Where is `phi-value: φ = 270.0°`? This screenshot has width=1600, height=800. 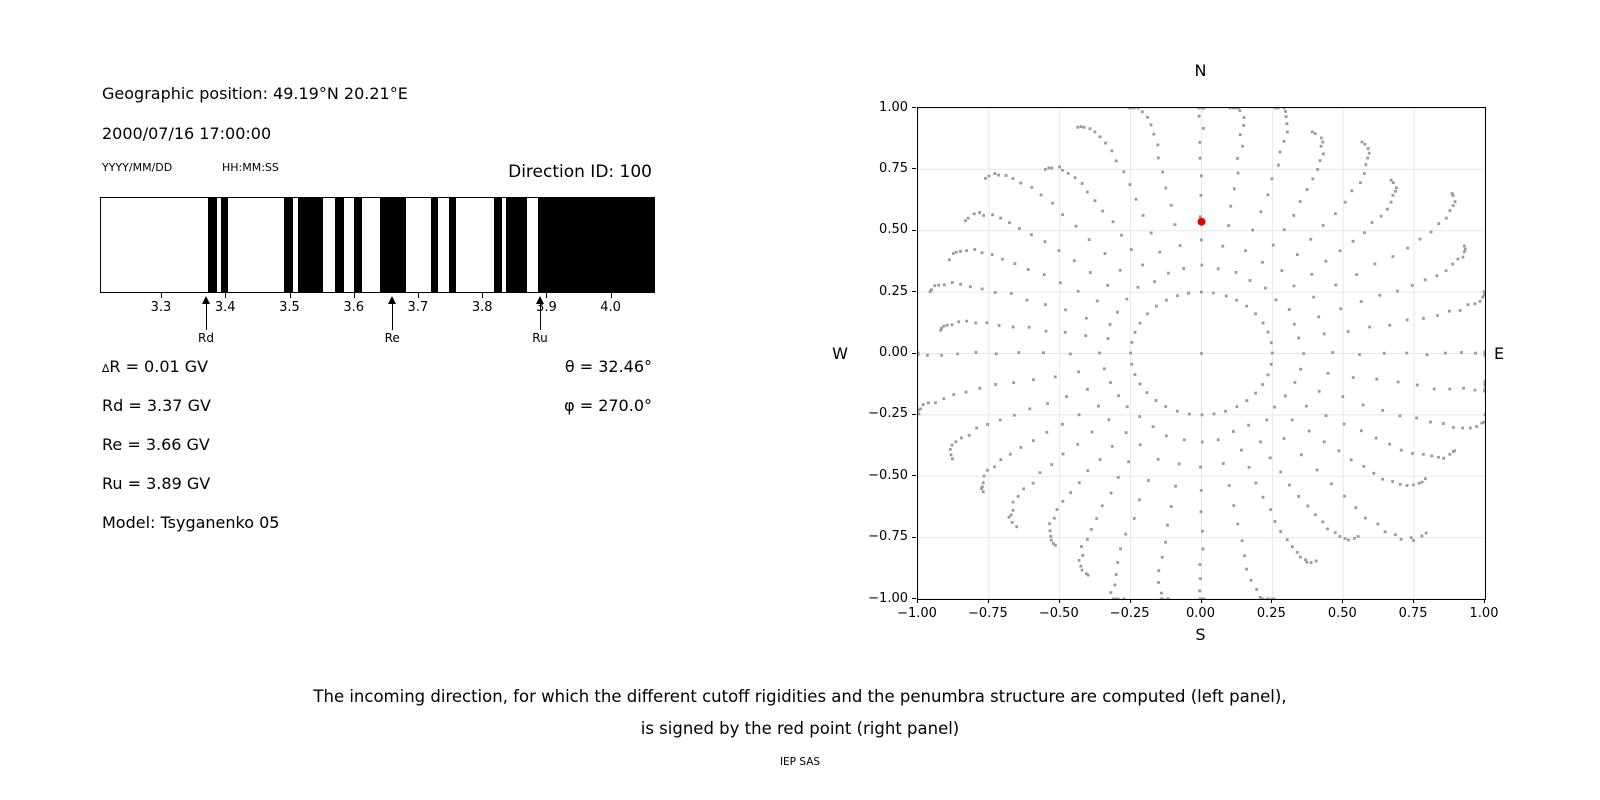 phi-value: φ = 270.0° is located at coordinates (608, 405).